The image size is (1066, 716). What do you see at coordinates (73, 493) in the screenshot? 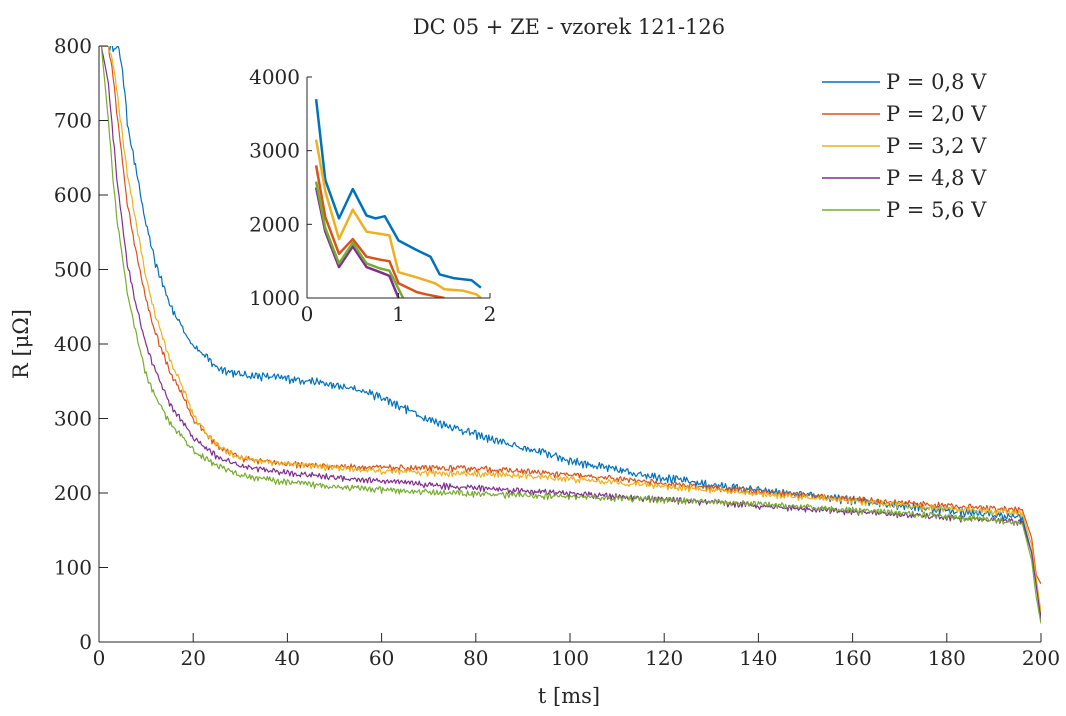
I see `main-y-tick-label: 200` at bounding box center [73, 493].